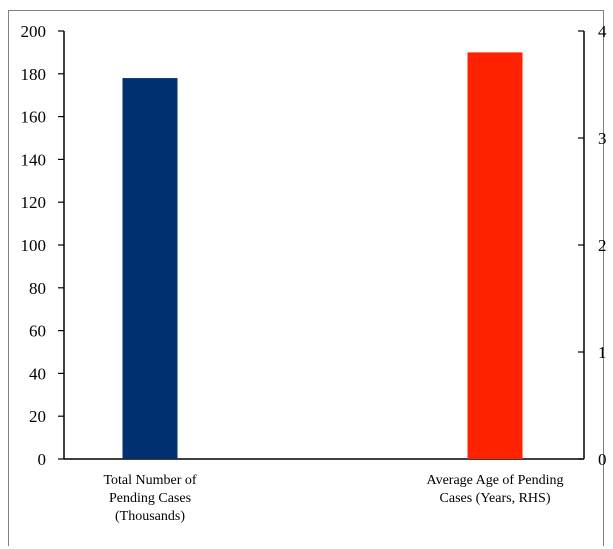 This screenshot has height=549, width=613. I want to click on category-label-line: Pending Cases, so click(150, 498).